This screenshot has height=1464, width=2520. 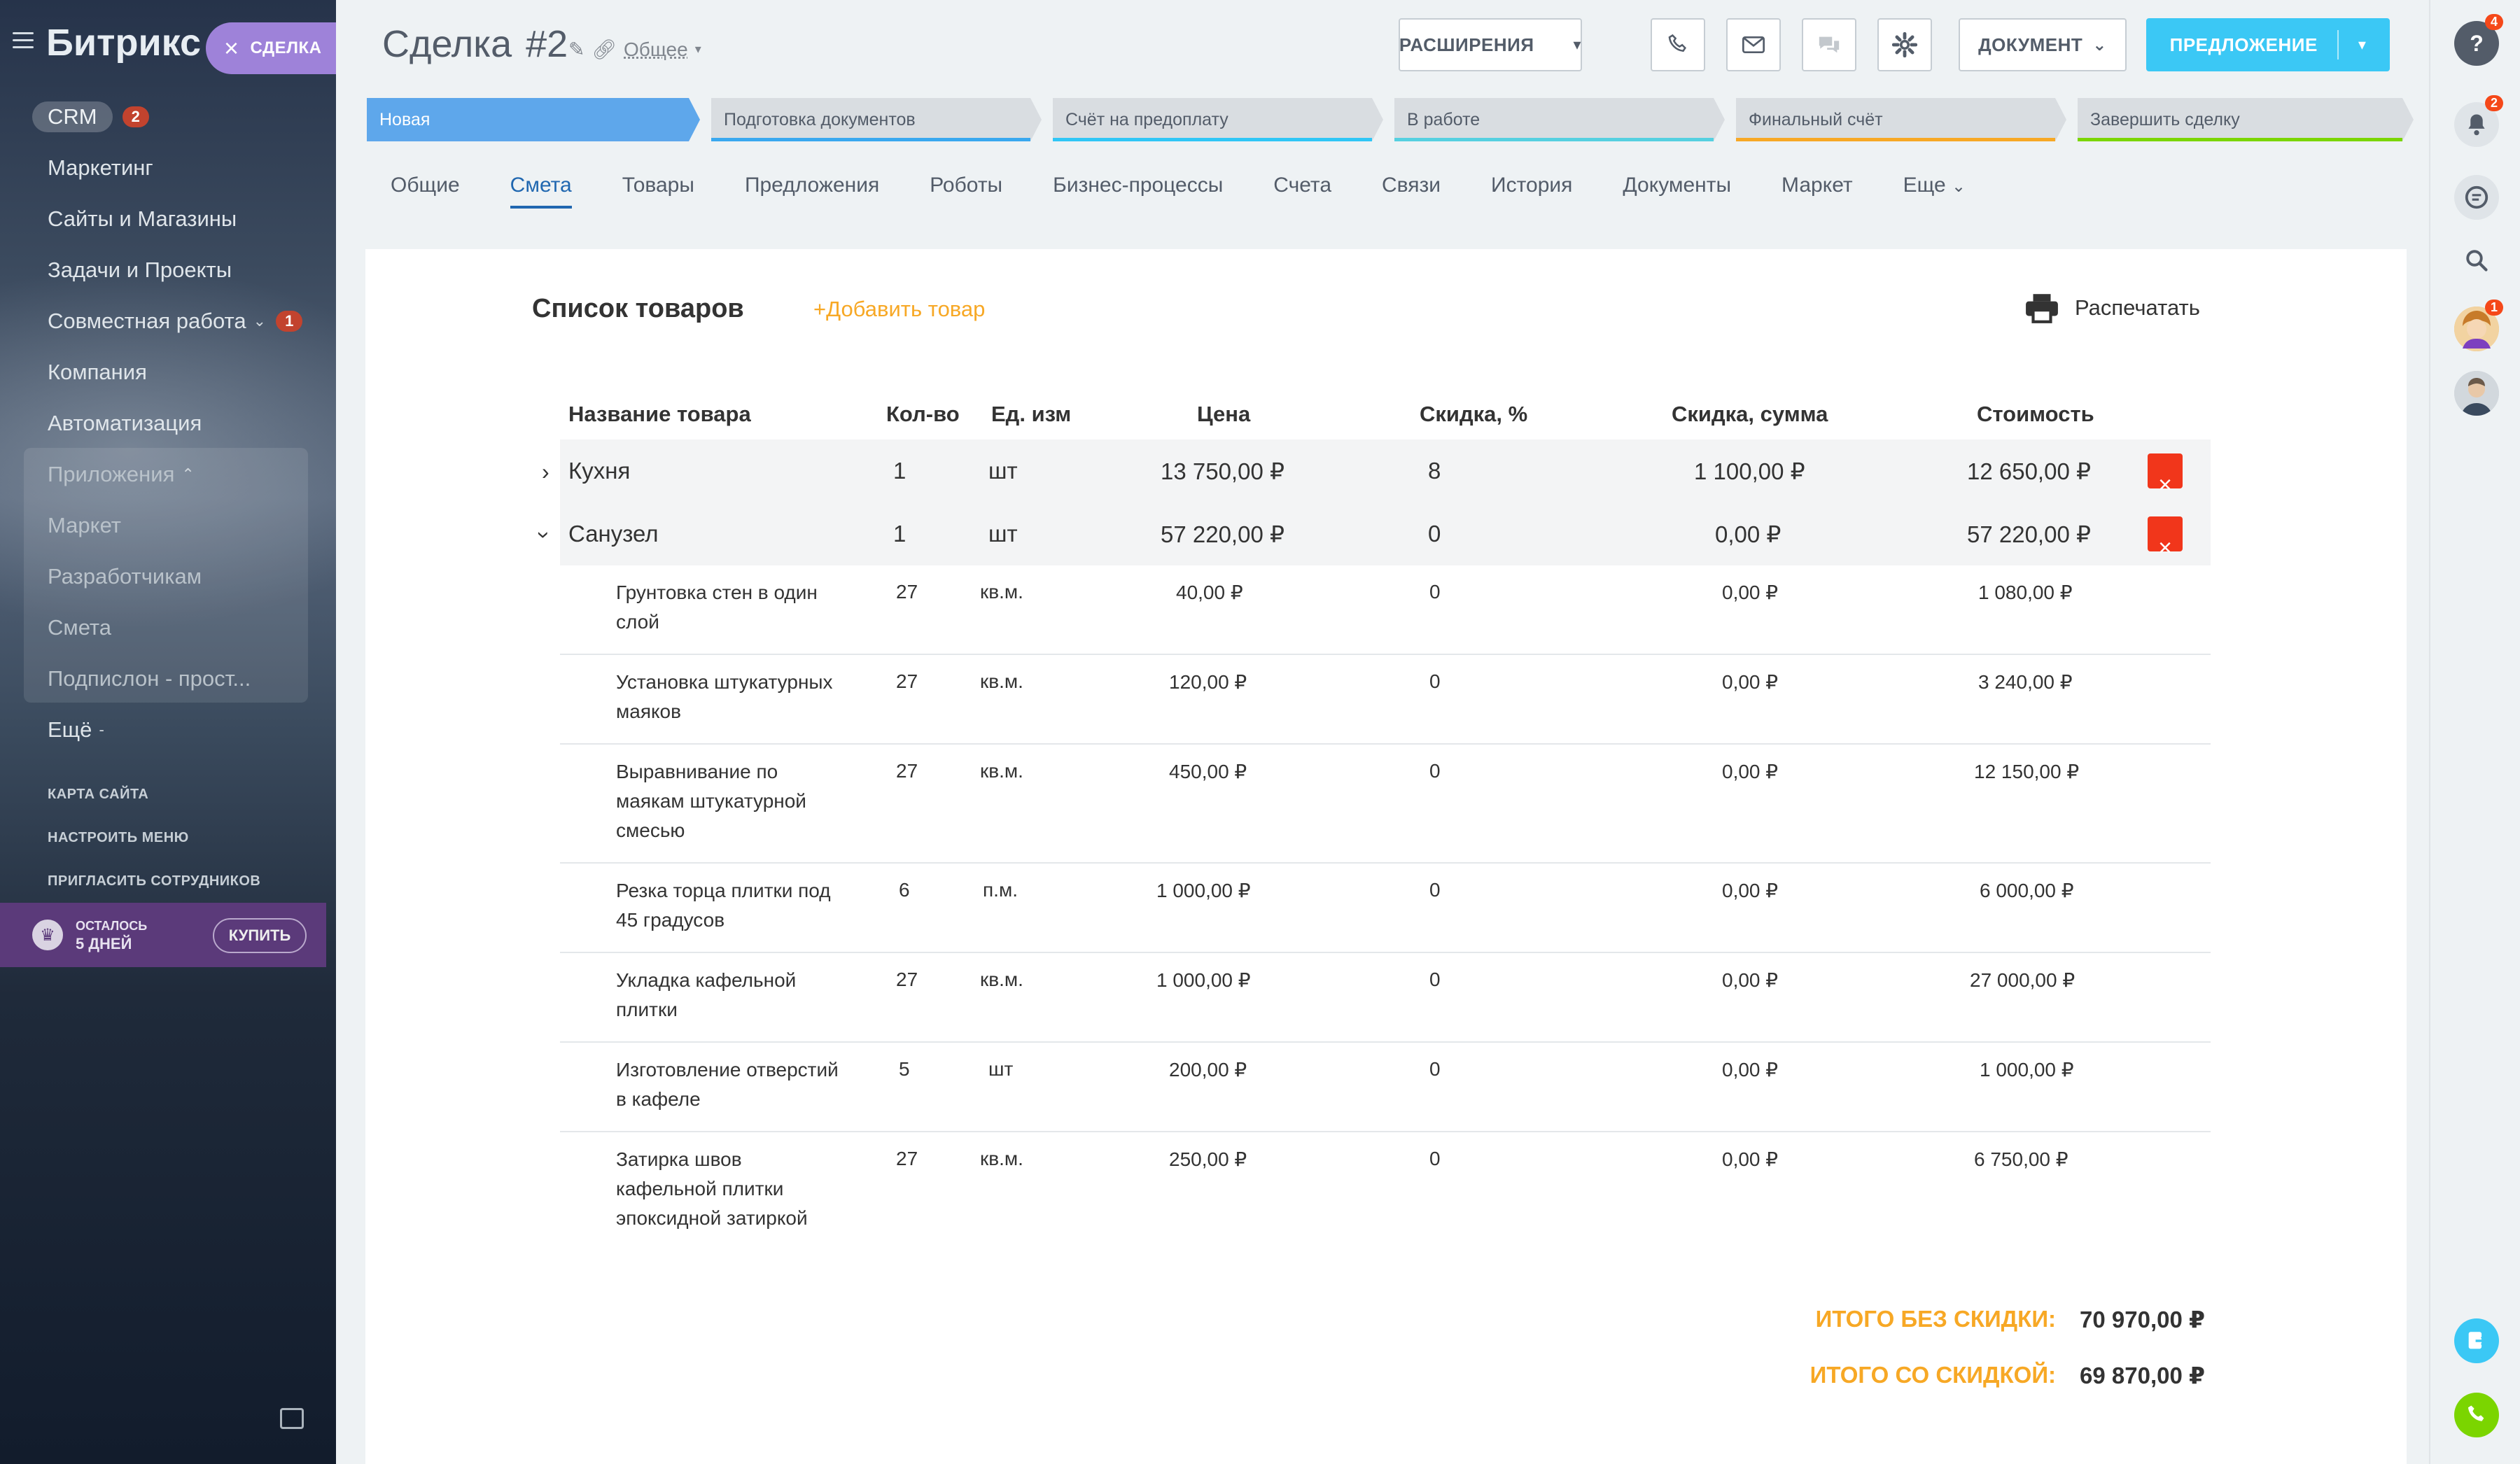 I want to click on group-price: 57 220,00 ₽, so click(x=1222, y=534).